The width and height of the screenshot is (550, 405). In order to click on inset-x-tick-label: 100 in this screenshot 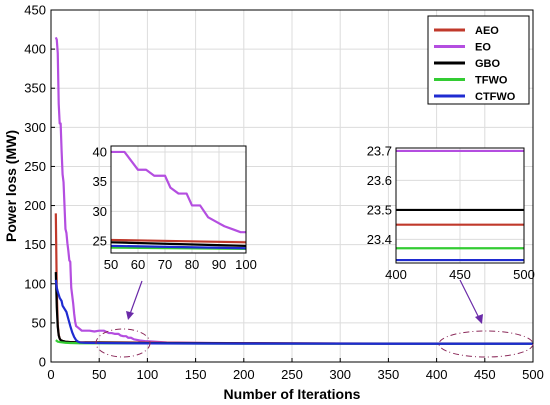, I will do `click(246, 264)`.